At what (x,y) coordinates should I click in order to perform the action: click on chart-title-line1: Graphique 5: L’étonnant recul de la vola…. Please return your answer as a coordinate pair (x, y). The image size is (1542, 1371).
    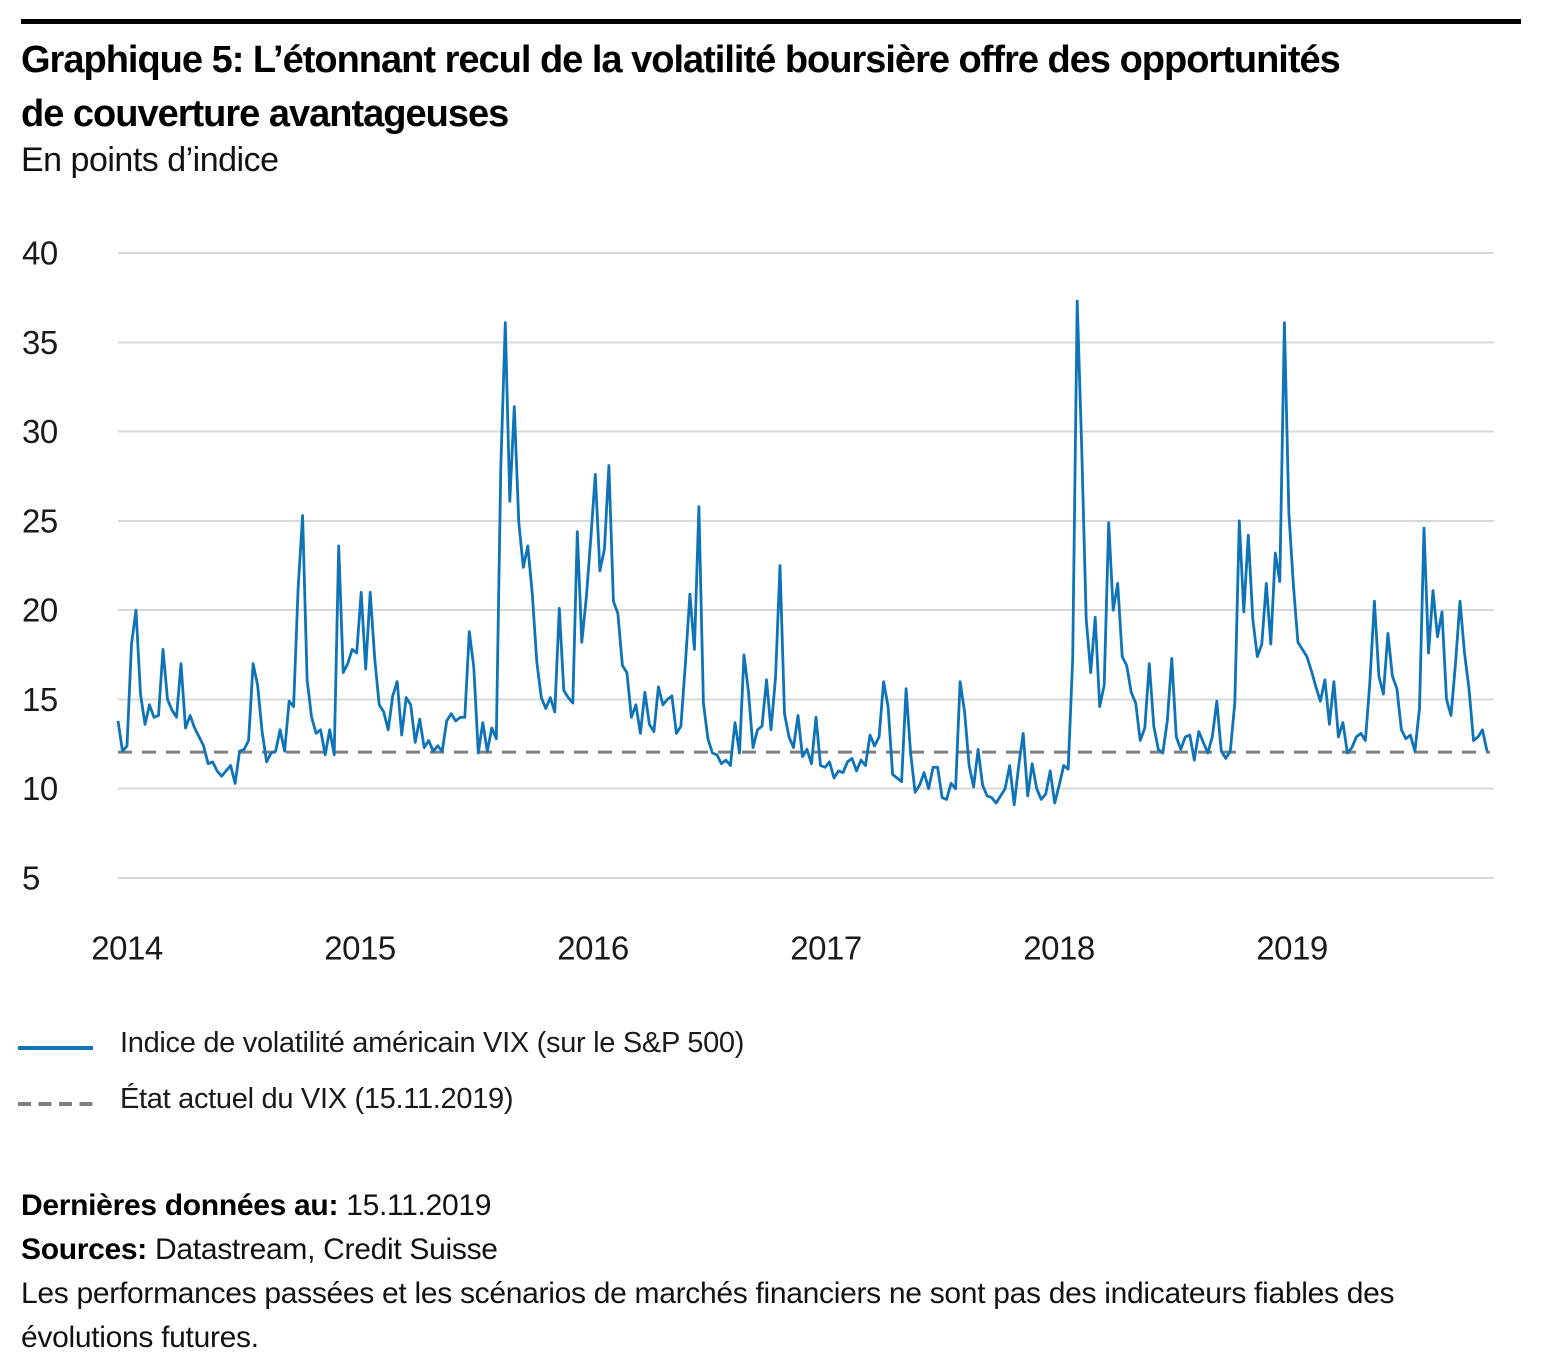
    Looking at the image, I should click on (681, 60).